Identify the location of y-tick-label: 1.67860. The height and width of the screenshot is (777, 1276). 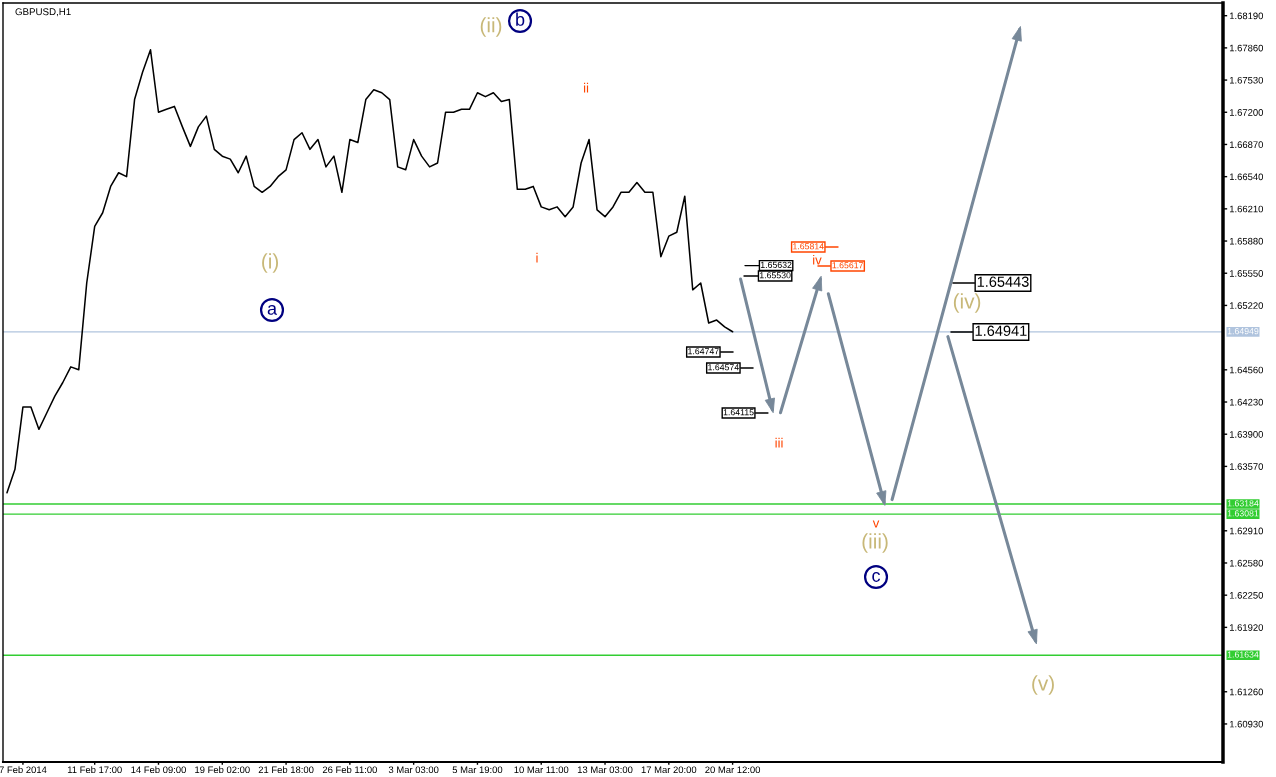
(1246, 48).